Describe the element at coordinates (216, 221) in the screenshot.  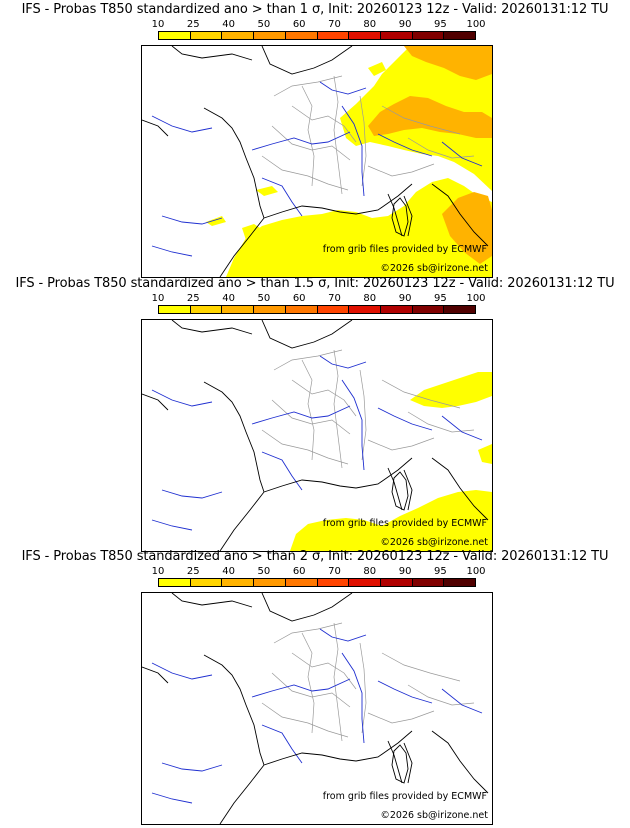
I see `prob-area-west` at that location.